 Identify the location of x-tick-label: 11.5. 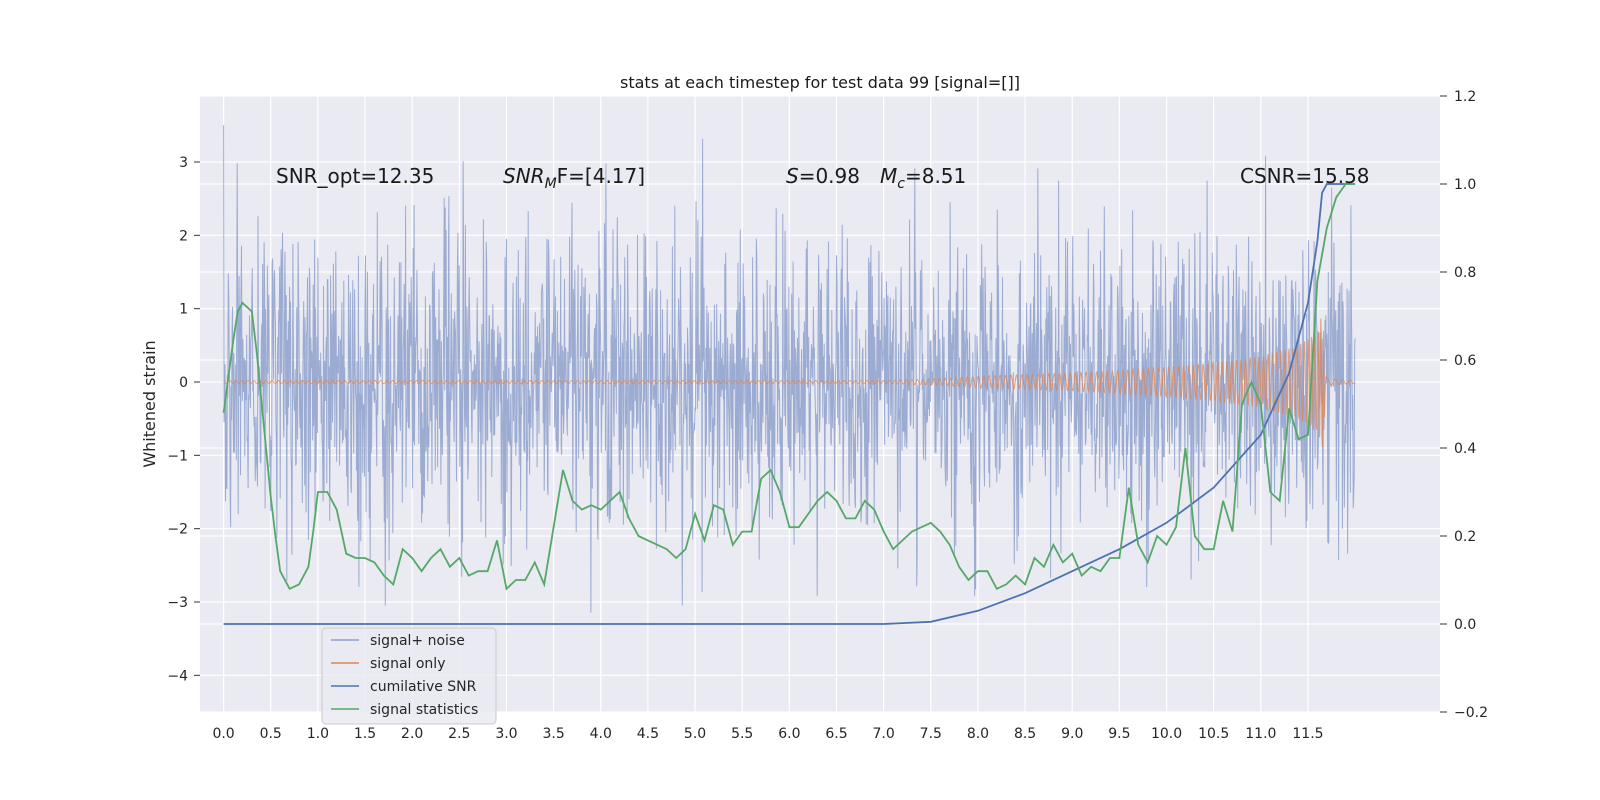
(1307, 734).